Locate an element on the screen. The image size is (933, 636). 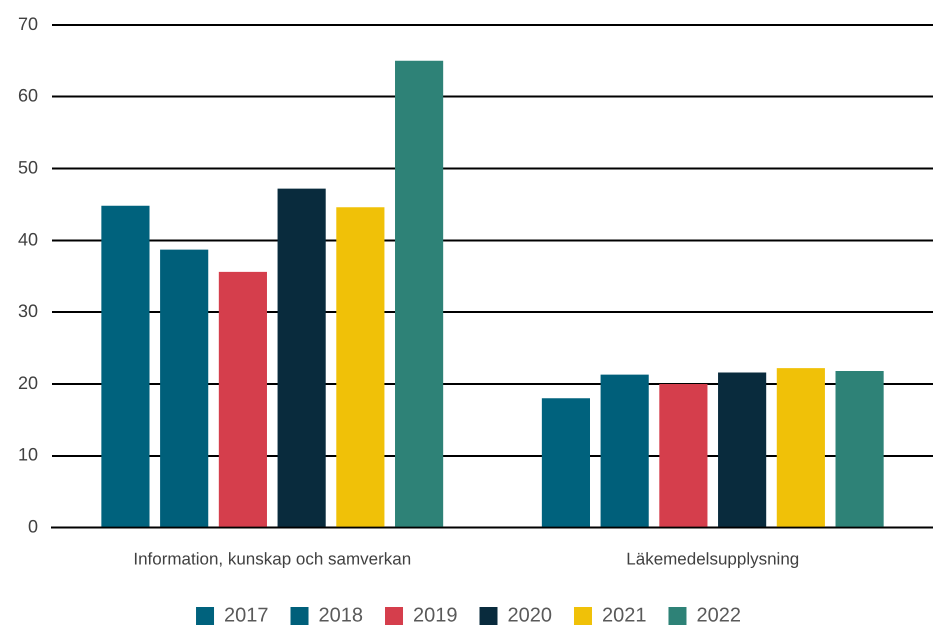
legend-label: 2022 is located at coordinates (718, 615).